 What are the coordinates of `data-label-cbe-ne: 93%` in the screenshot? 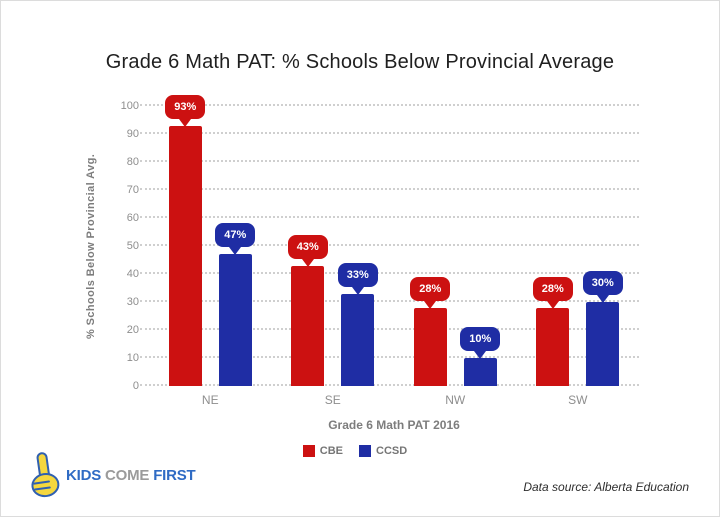 It's located at (185, 106).